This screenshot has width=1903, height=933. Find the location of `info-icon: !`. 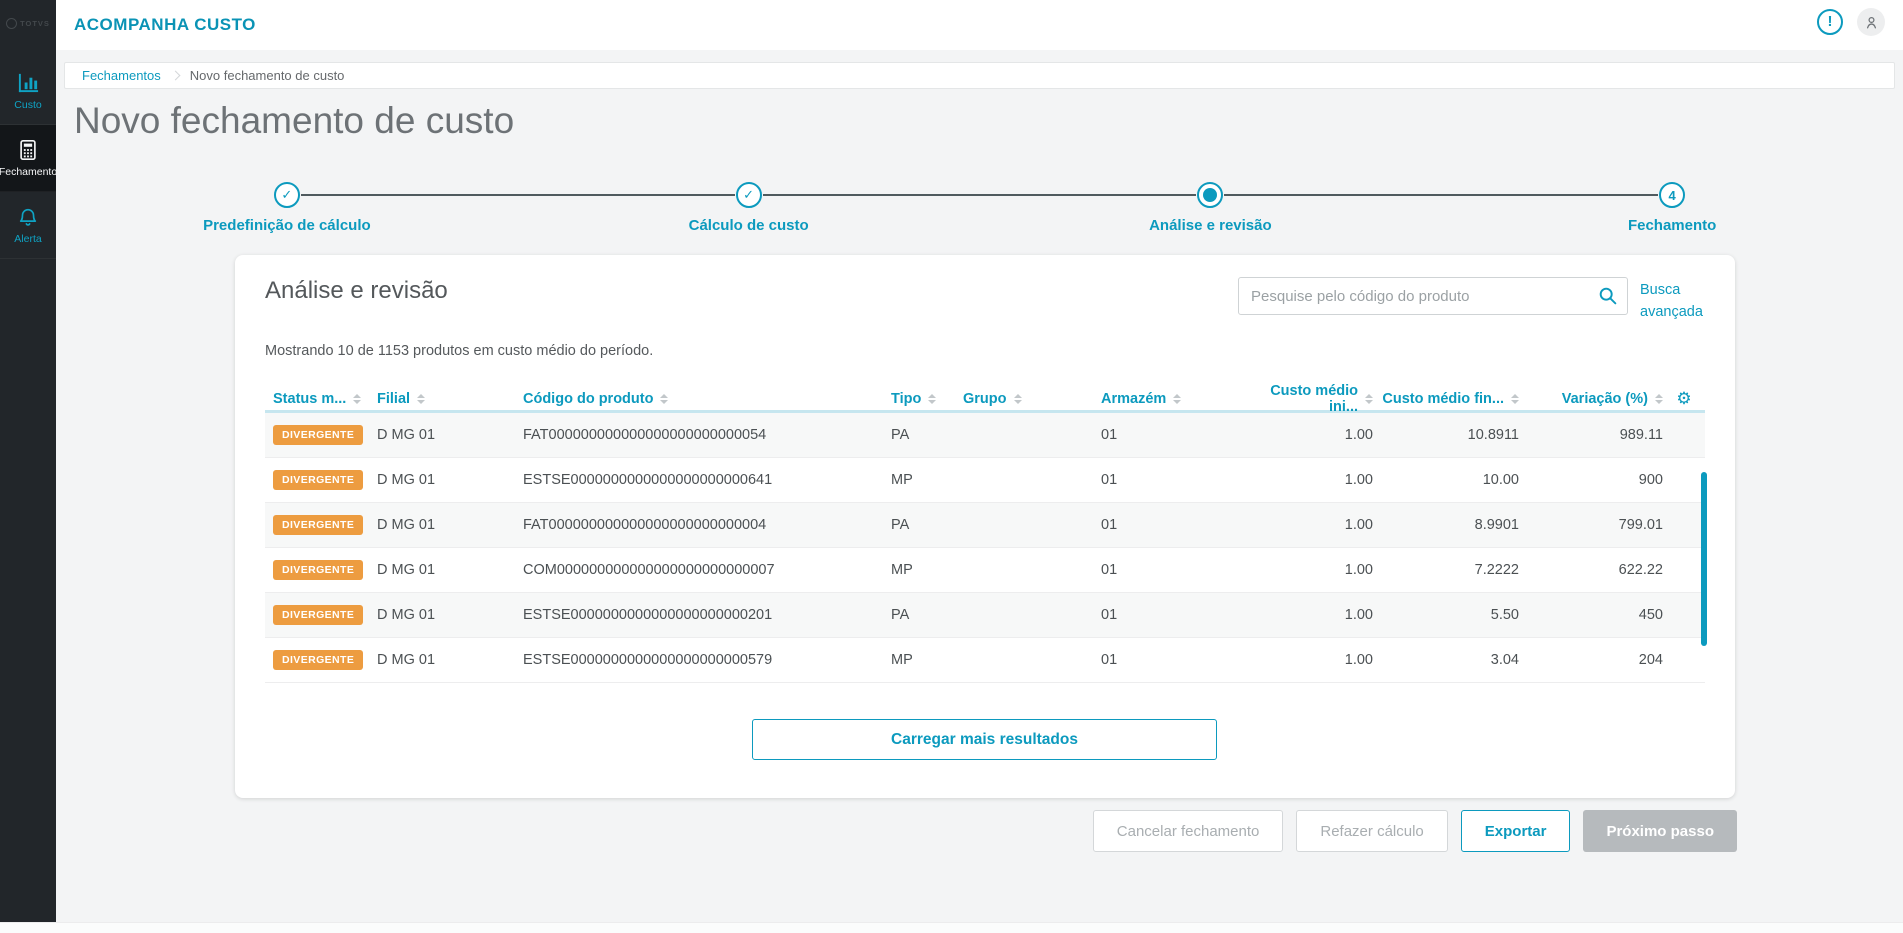

info-icon: ! is located at coordinates (1830, 22).